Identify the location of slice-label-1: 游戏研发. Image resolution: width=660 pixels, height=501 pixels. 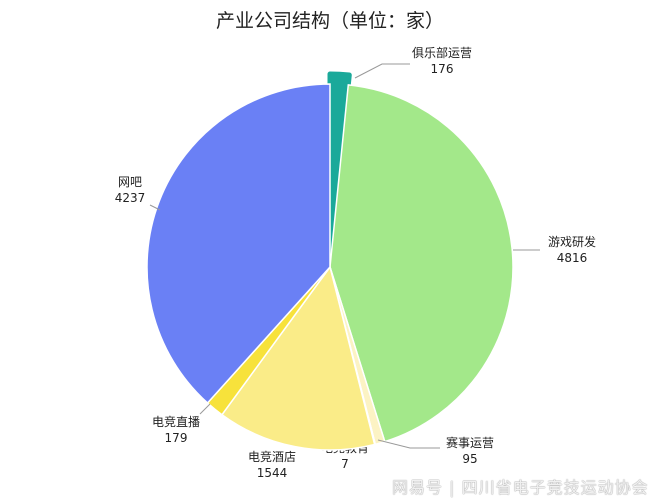
(572, 241).